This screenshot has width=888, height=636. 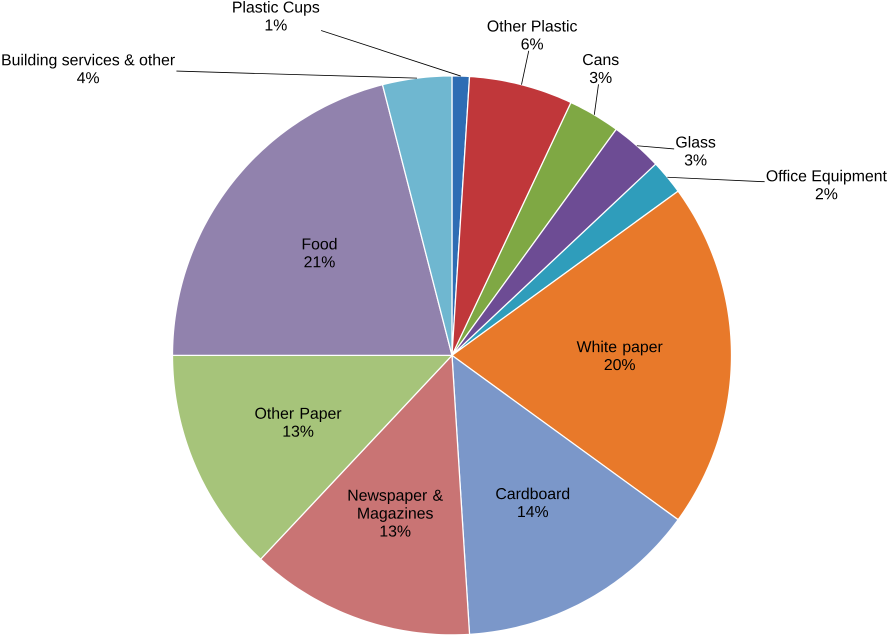 I want to click on slice-label: Office Equipment, so click(x=826, y=177).